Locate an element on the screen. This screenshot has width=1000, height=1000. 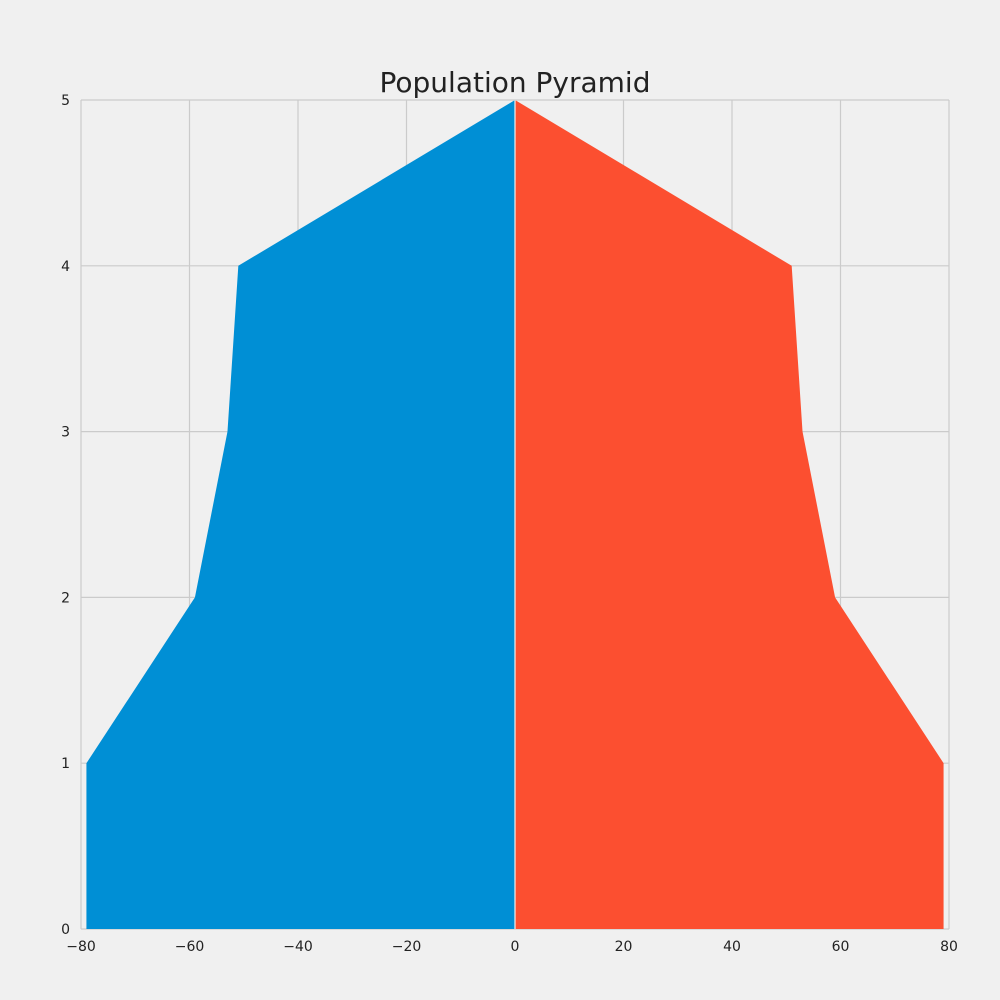
x-tick-label: 20 is located at coordinates (624, 947).